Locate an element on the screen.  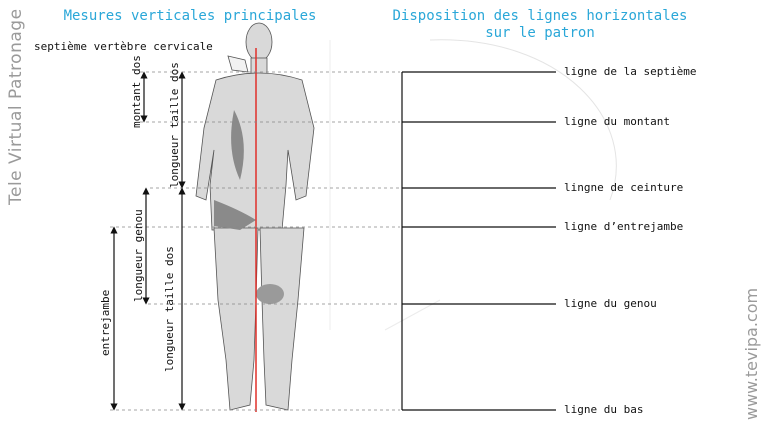
pattern-line-label: lingne de ceinture is located at coordinates (624, 187).